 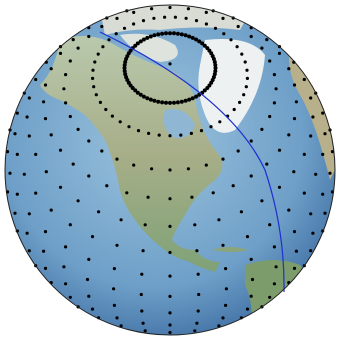 I want to click on arctic, so click(x=175, y=20).